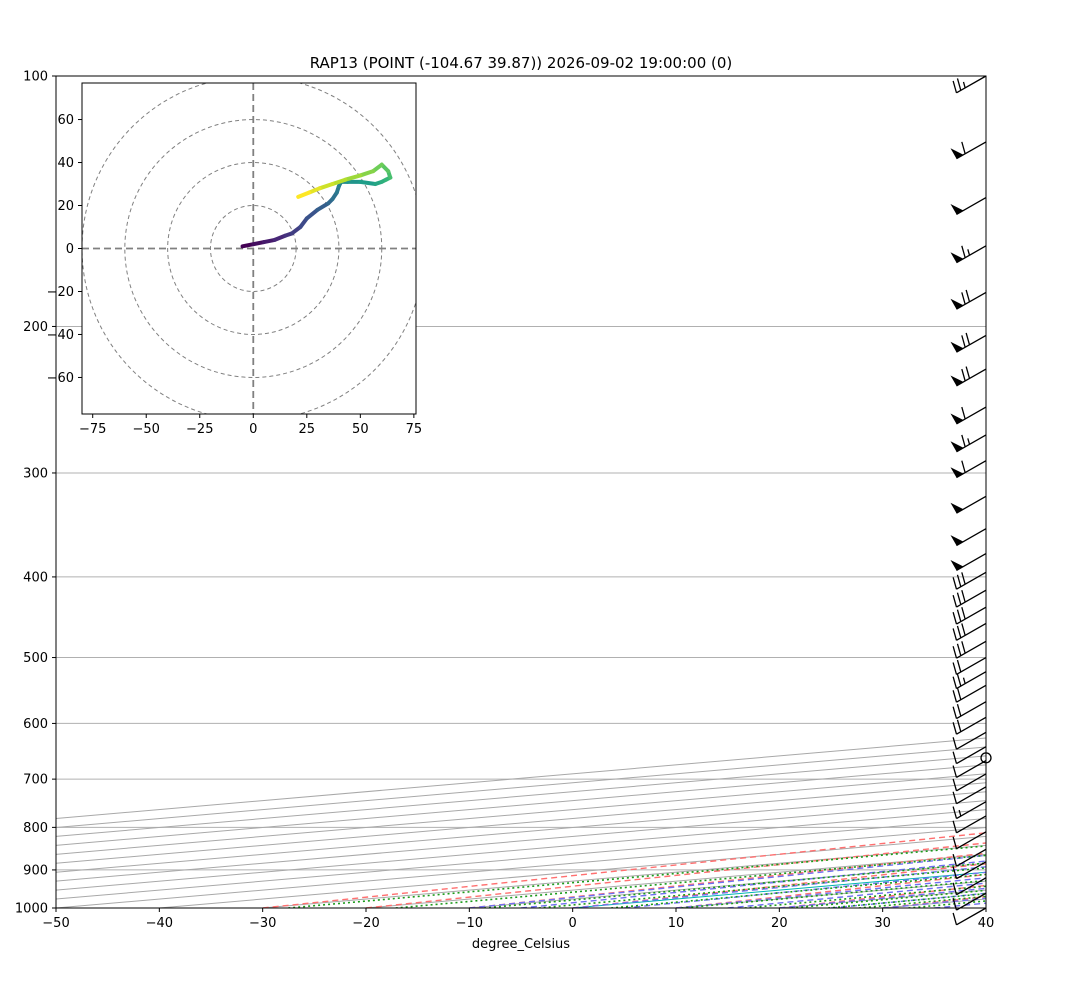 The image size is (1088, 984). Describe the element at coordinates (35, 780) in the screenshot. I see `y-tick-label-6: 700` at that location.